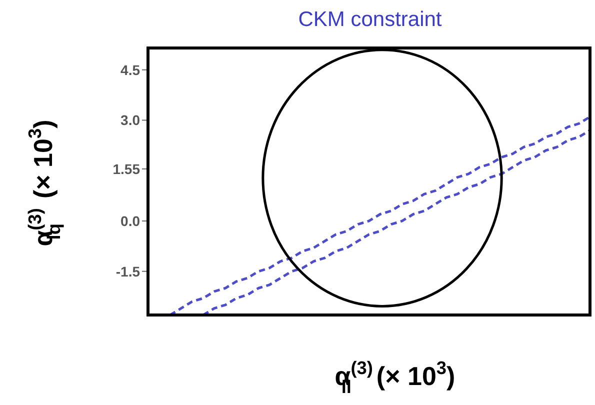 This screenshot has height=405, width=595. Describe the element at coordinates (370, 19) in the screenshot. I see `chart-title: CKM constraint` at that location.